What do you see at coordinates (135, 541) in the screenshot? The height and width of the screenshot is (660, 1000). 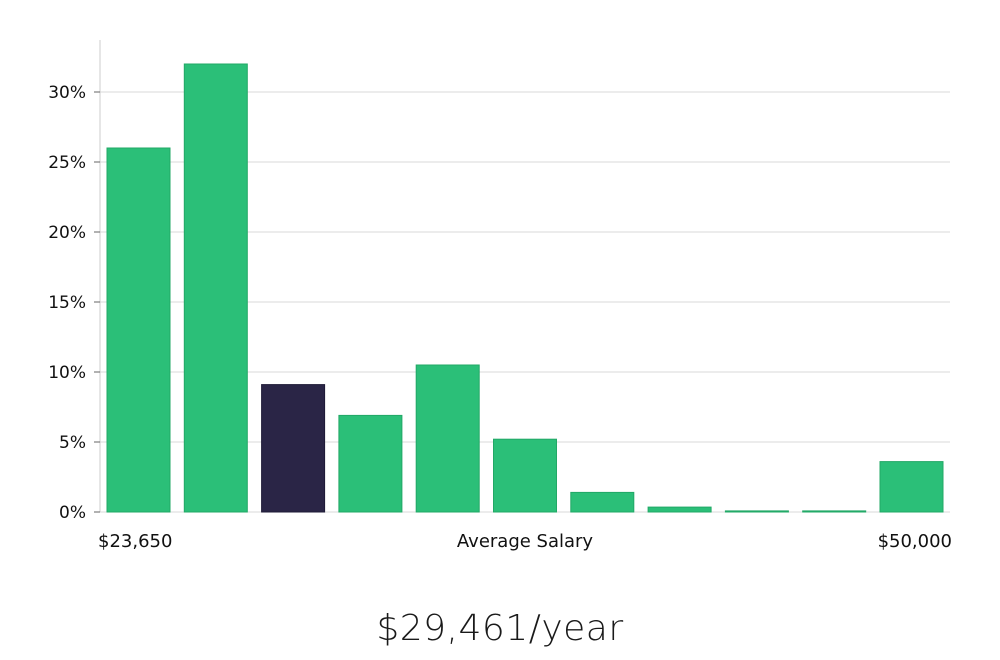 I see `x-axis-min-label: $23,650` at bounding box center [135, 541].